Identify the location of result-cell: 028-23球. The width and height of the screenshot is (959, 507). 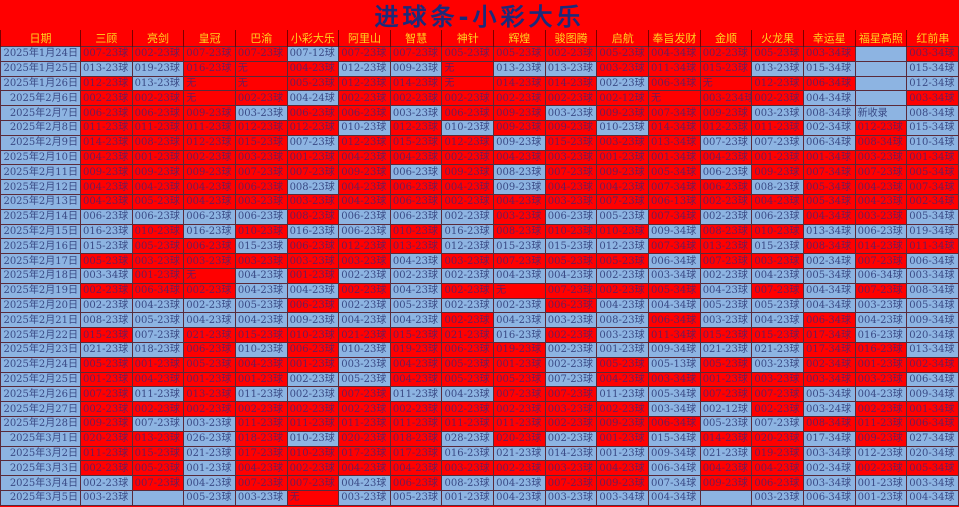
(468, 438).